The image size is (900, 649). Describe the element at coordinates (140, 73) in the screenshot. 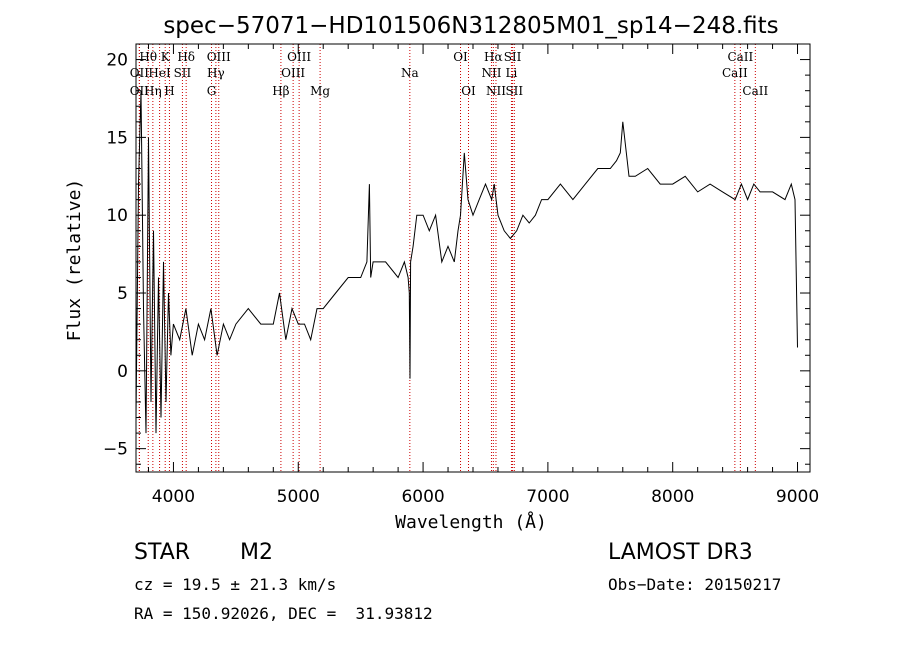

I see `emission-line-label: OII` at that location.